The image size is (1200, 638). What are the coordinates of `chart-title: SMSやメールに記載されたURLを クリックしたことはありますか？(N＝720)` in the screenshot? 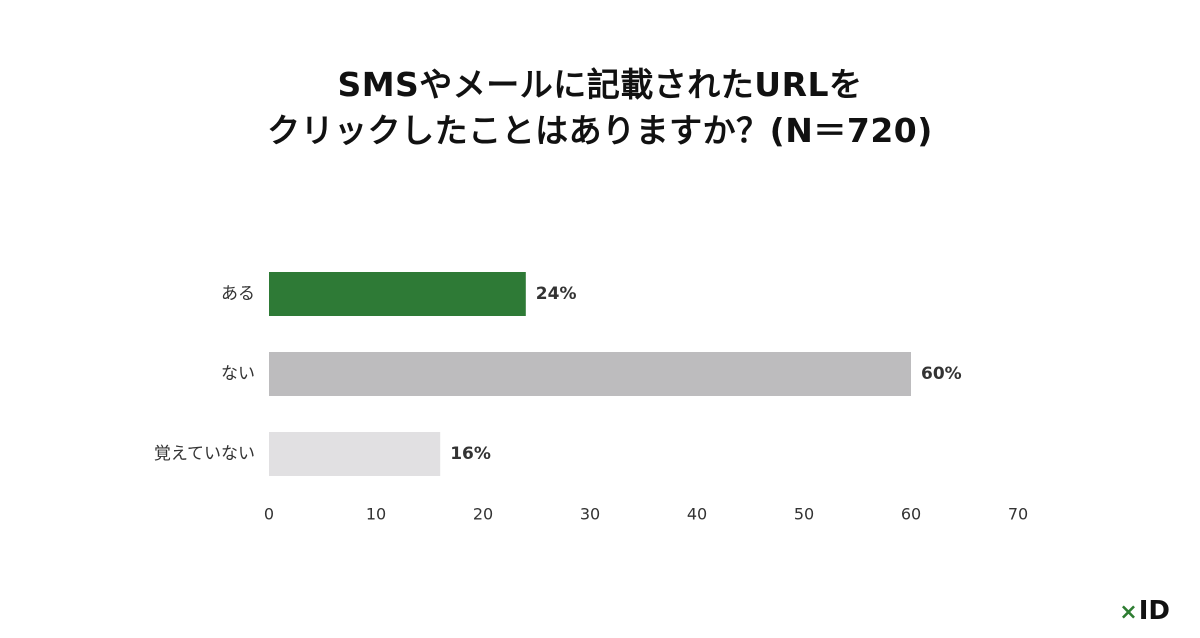 It's located at (600, 108).